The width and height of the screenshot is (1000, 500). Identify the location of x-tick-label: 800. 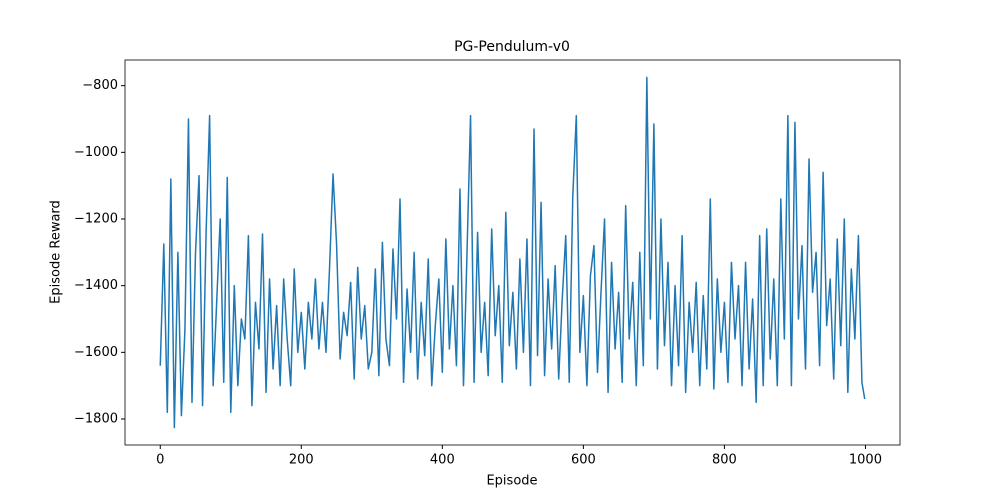
(724, 460).